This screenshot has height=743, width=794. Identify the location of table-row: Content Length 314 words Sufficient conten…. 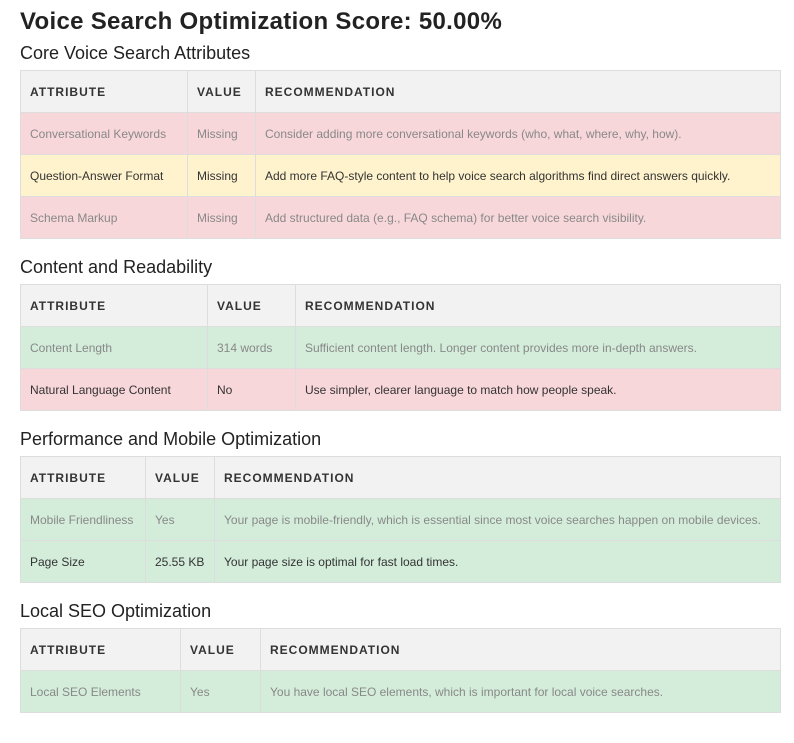
(400, 347).